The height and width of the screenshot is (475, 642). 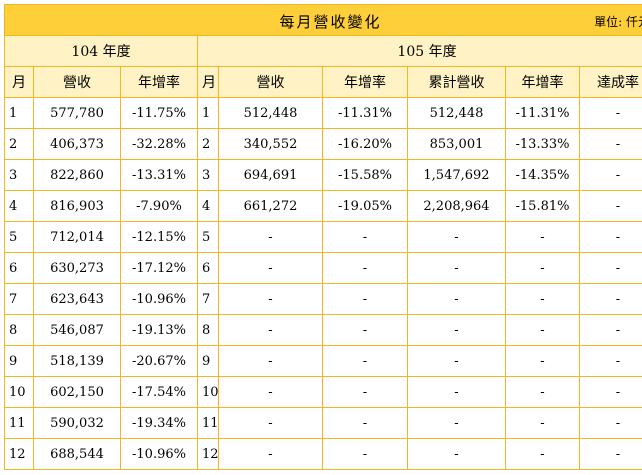 What do you see at coordinates (610, 82) in the screenshot?
I see `col-achievement-105: 達成率` at bounding box center [610, 82].